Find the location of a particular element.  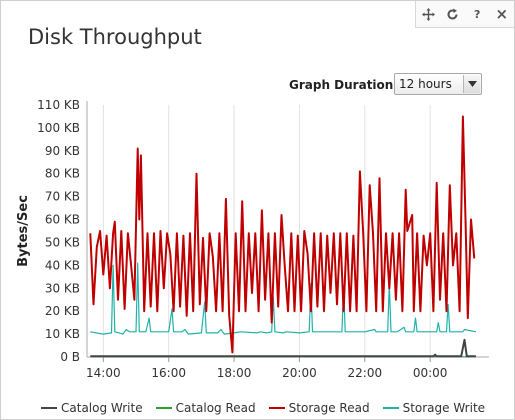

chevron-down-icon is located at coordinates (471, 84).